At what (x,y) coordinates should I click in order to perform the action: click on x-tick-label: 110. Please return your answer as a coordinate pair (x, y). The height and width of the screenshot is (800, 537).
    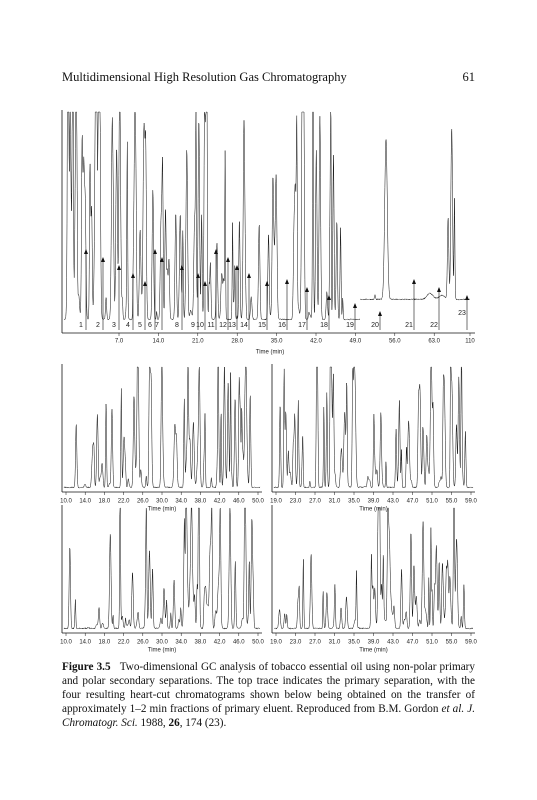
    Looking at the image, I should click on (470, 342).